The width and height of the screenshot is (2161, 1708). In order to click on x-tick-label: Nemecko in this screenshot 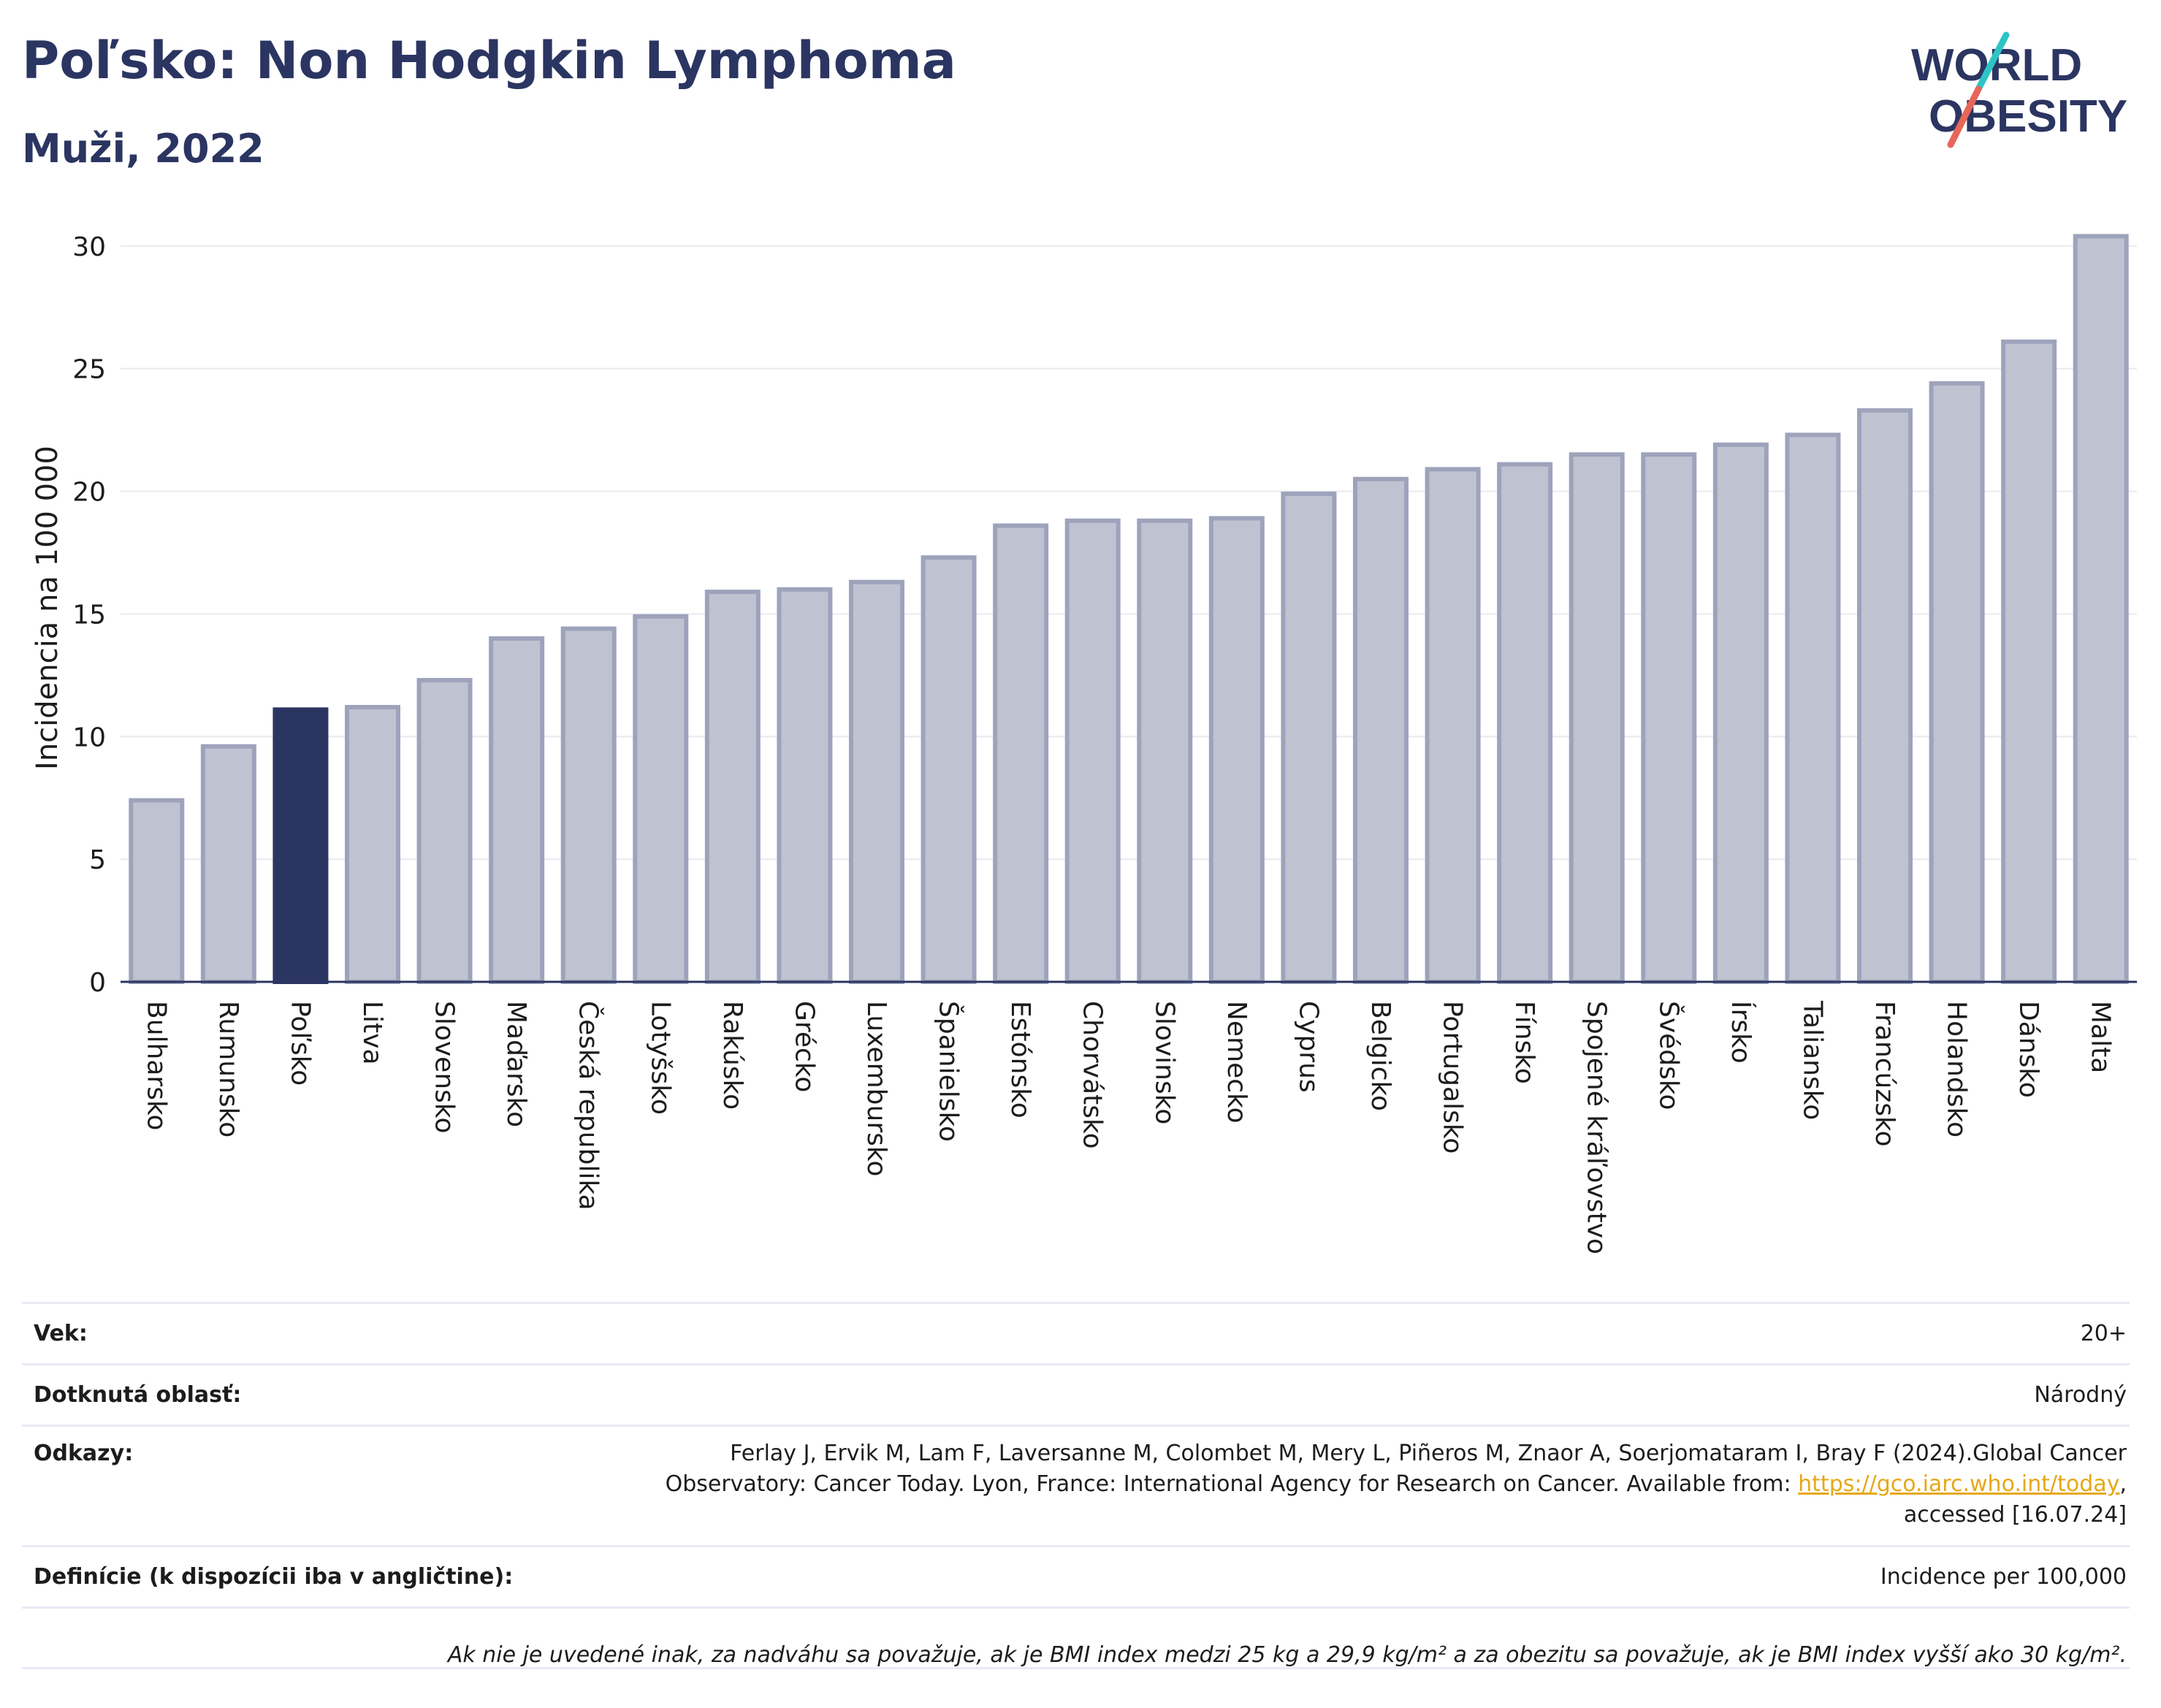, I will do `click(1236, 1062)`.